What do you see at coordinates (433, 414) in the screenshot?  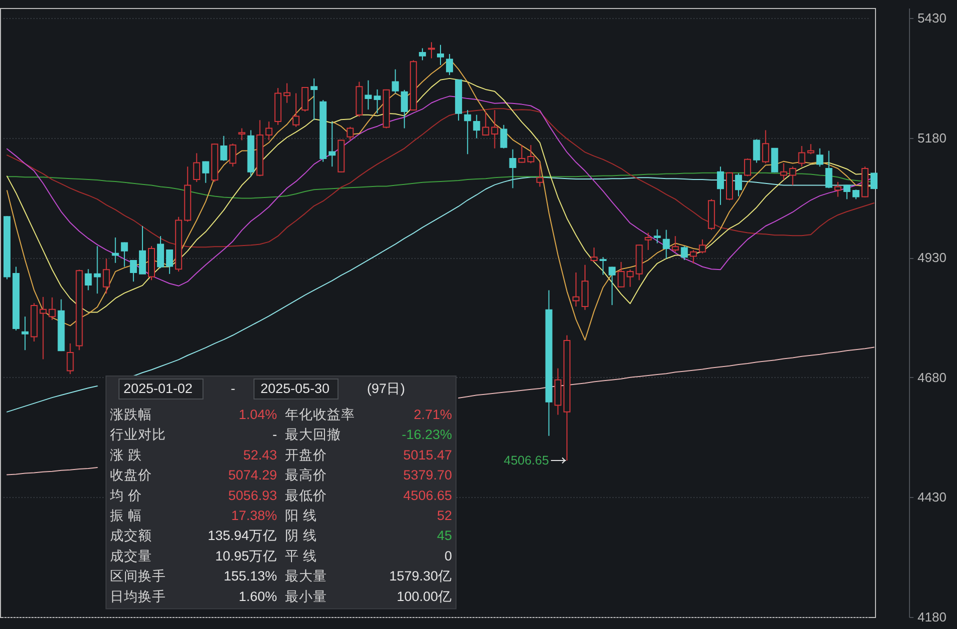 I see `annotation: 2.71%` at bounding box center [433, 414].